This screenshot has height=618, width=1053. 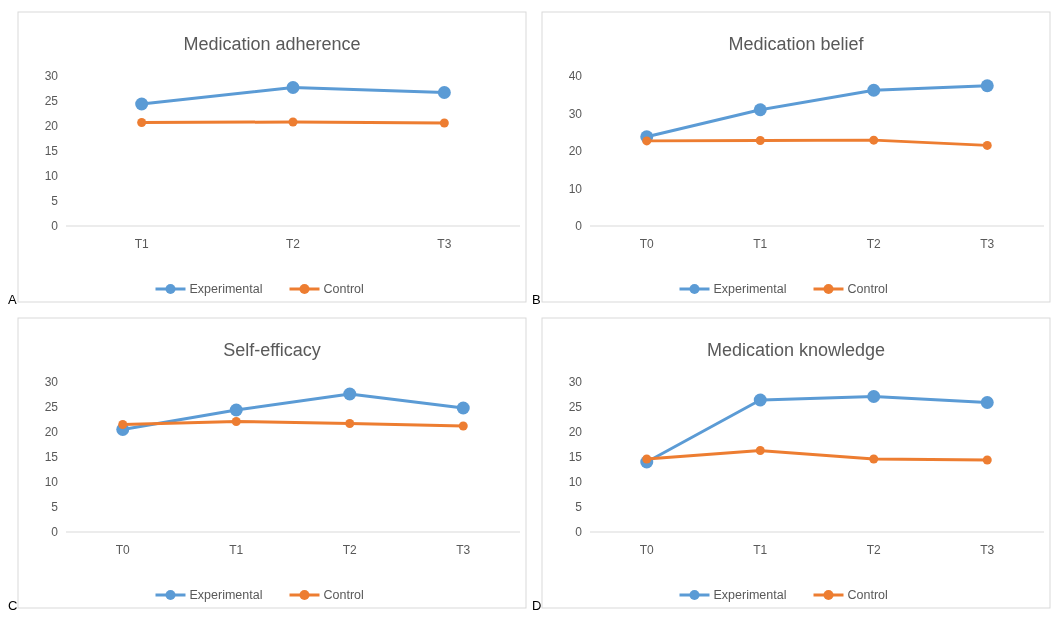 I want to click on chart-title: Self-efficacy, so click(x=272, y=350).